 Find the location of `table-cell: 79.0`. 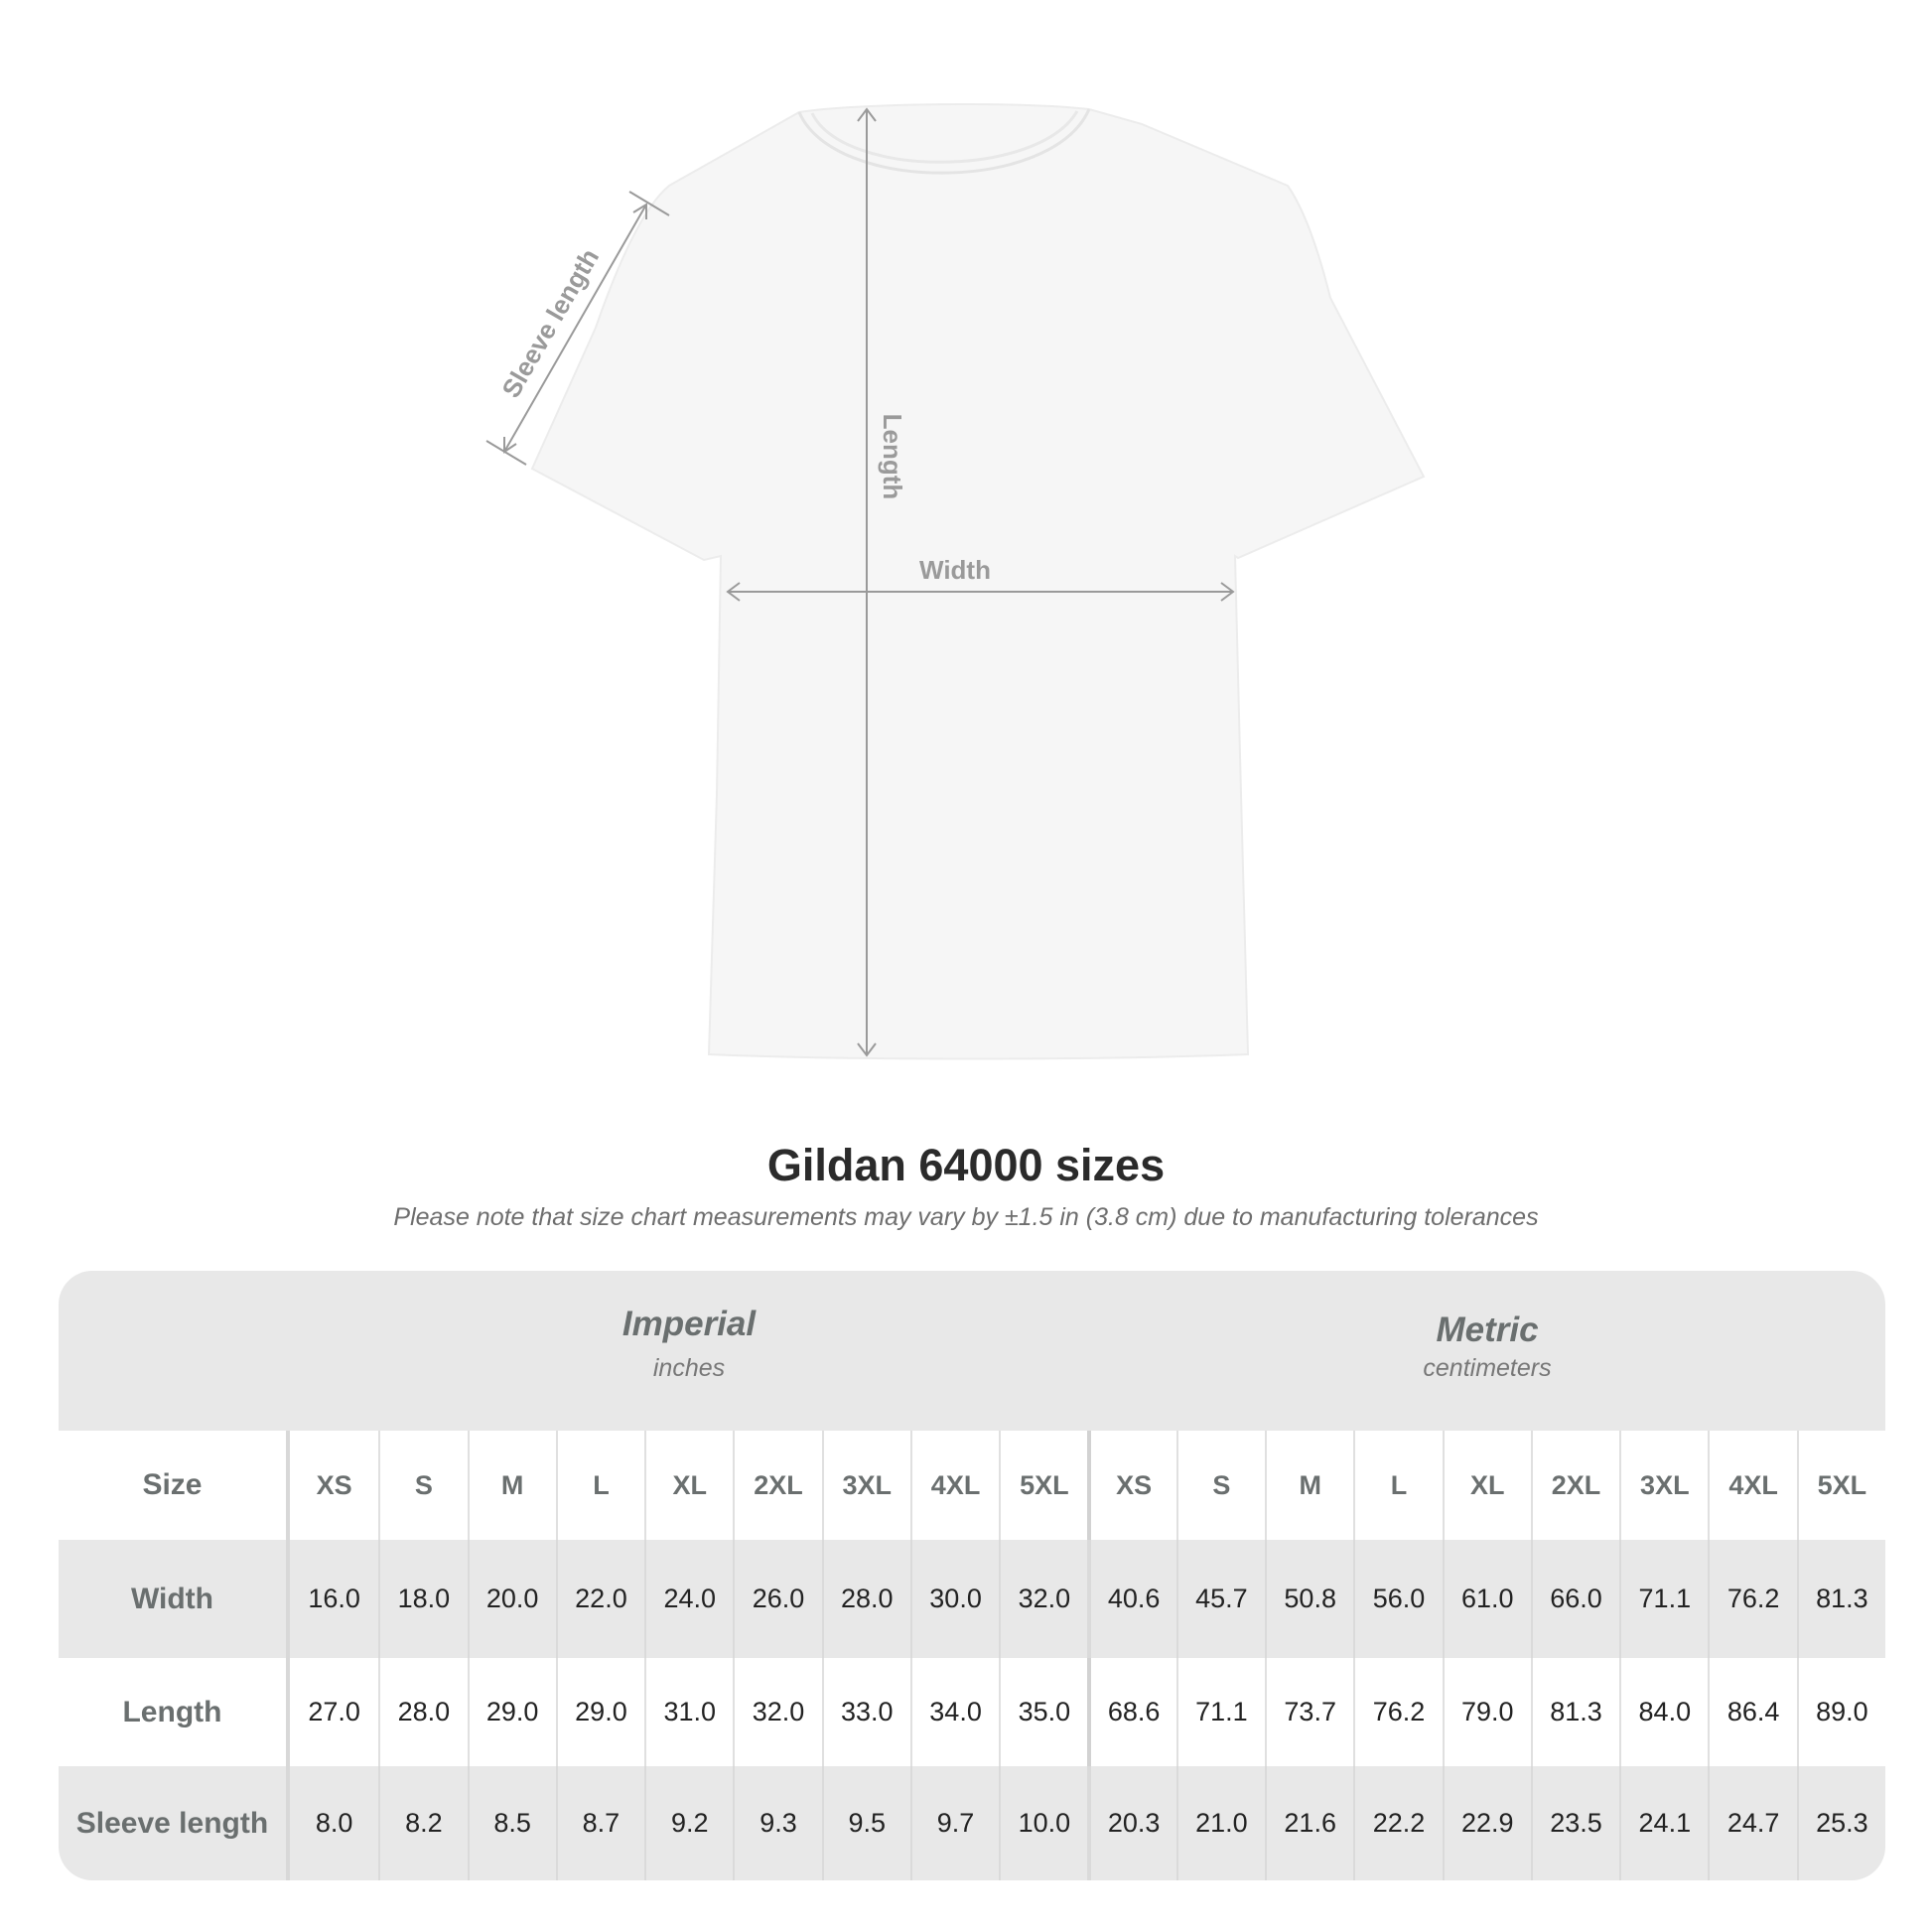

table-cell: 79.0 is located at coordinates (1486, 1712).